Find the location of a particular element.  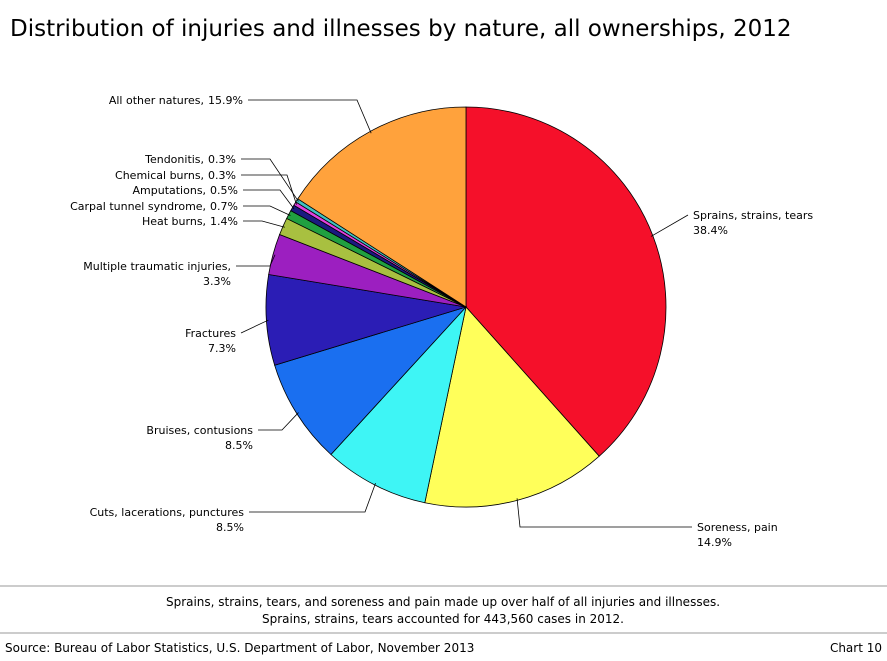

slice-label: Multiple traumatic injuries, 3.3% is located at coordinates (157, 274).